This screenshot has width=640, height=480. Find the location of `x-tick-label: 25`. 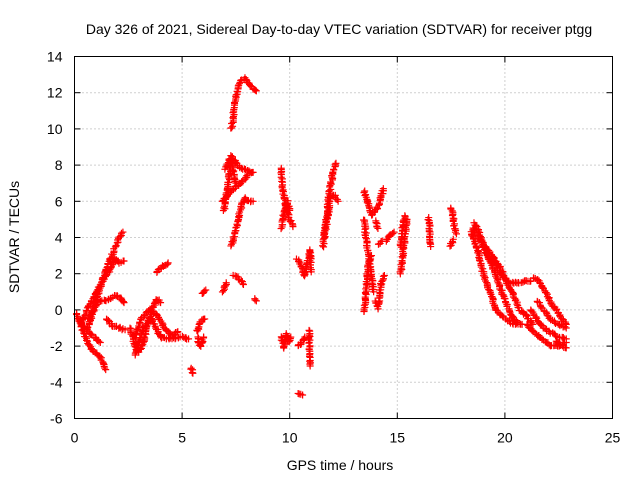

x-tick-label: 25 is located at coordinates (613, 438).